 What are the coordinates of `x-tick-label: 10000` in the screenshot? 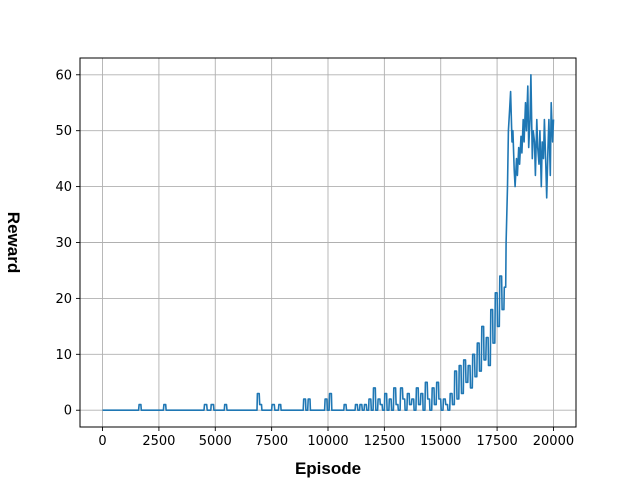 It's located at (327, 441).